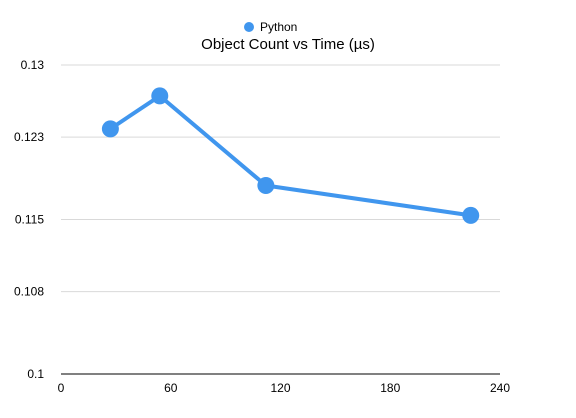  I want to click on legend-marker-python, so click(249, 27).